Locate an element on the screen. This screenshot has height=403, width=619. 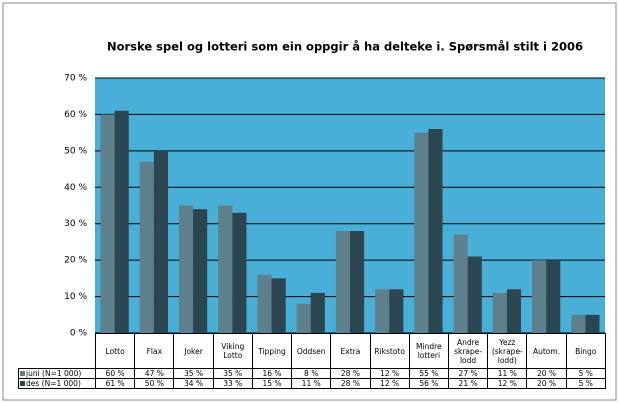
legend-entry: des (N=1 000) is located at coordinates (57, 383).